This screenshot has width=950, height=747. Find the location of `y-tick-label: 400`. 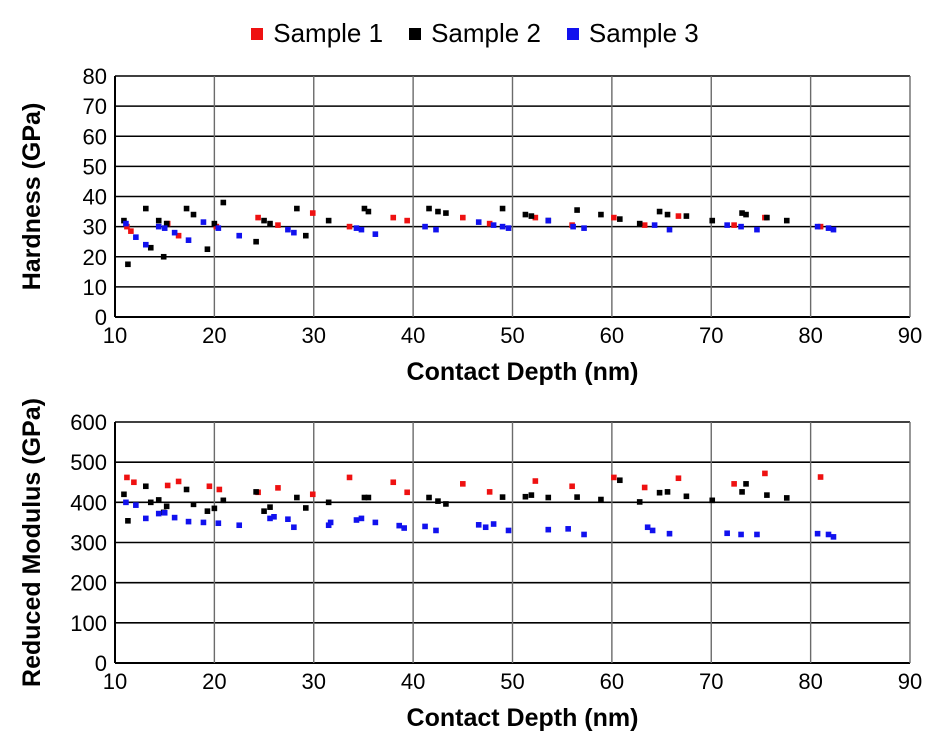

y-tick-label: 400 is located at coordinates (88, 502).